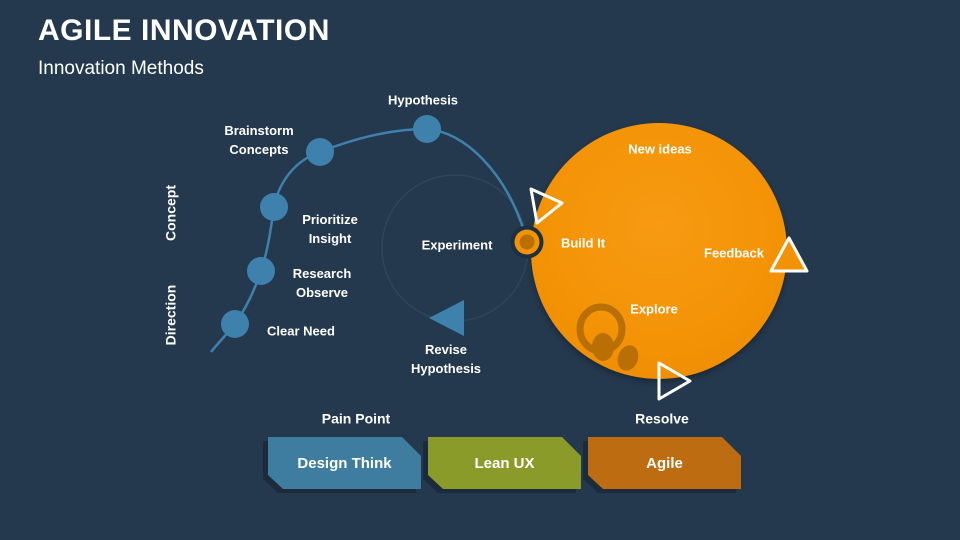 The height and width of the screenshot is (540, 960). Describe the element at coordinates (583, 243) in the screenshot. I see `label-build-it: Build It` at that location.